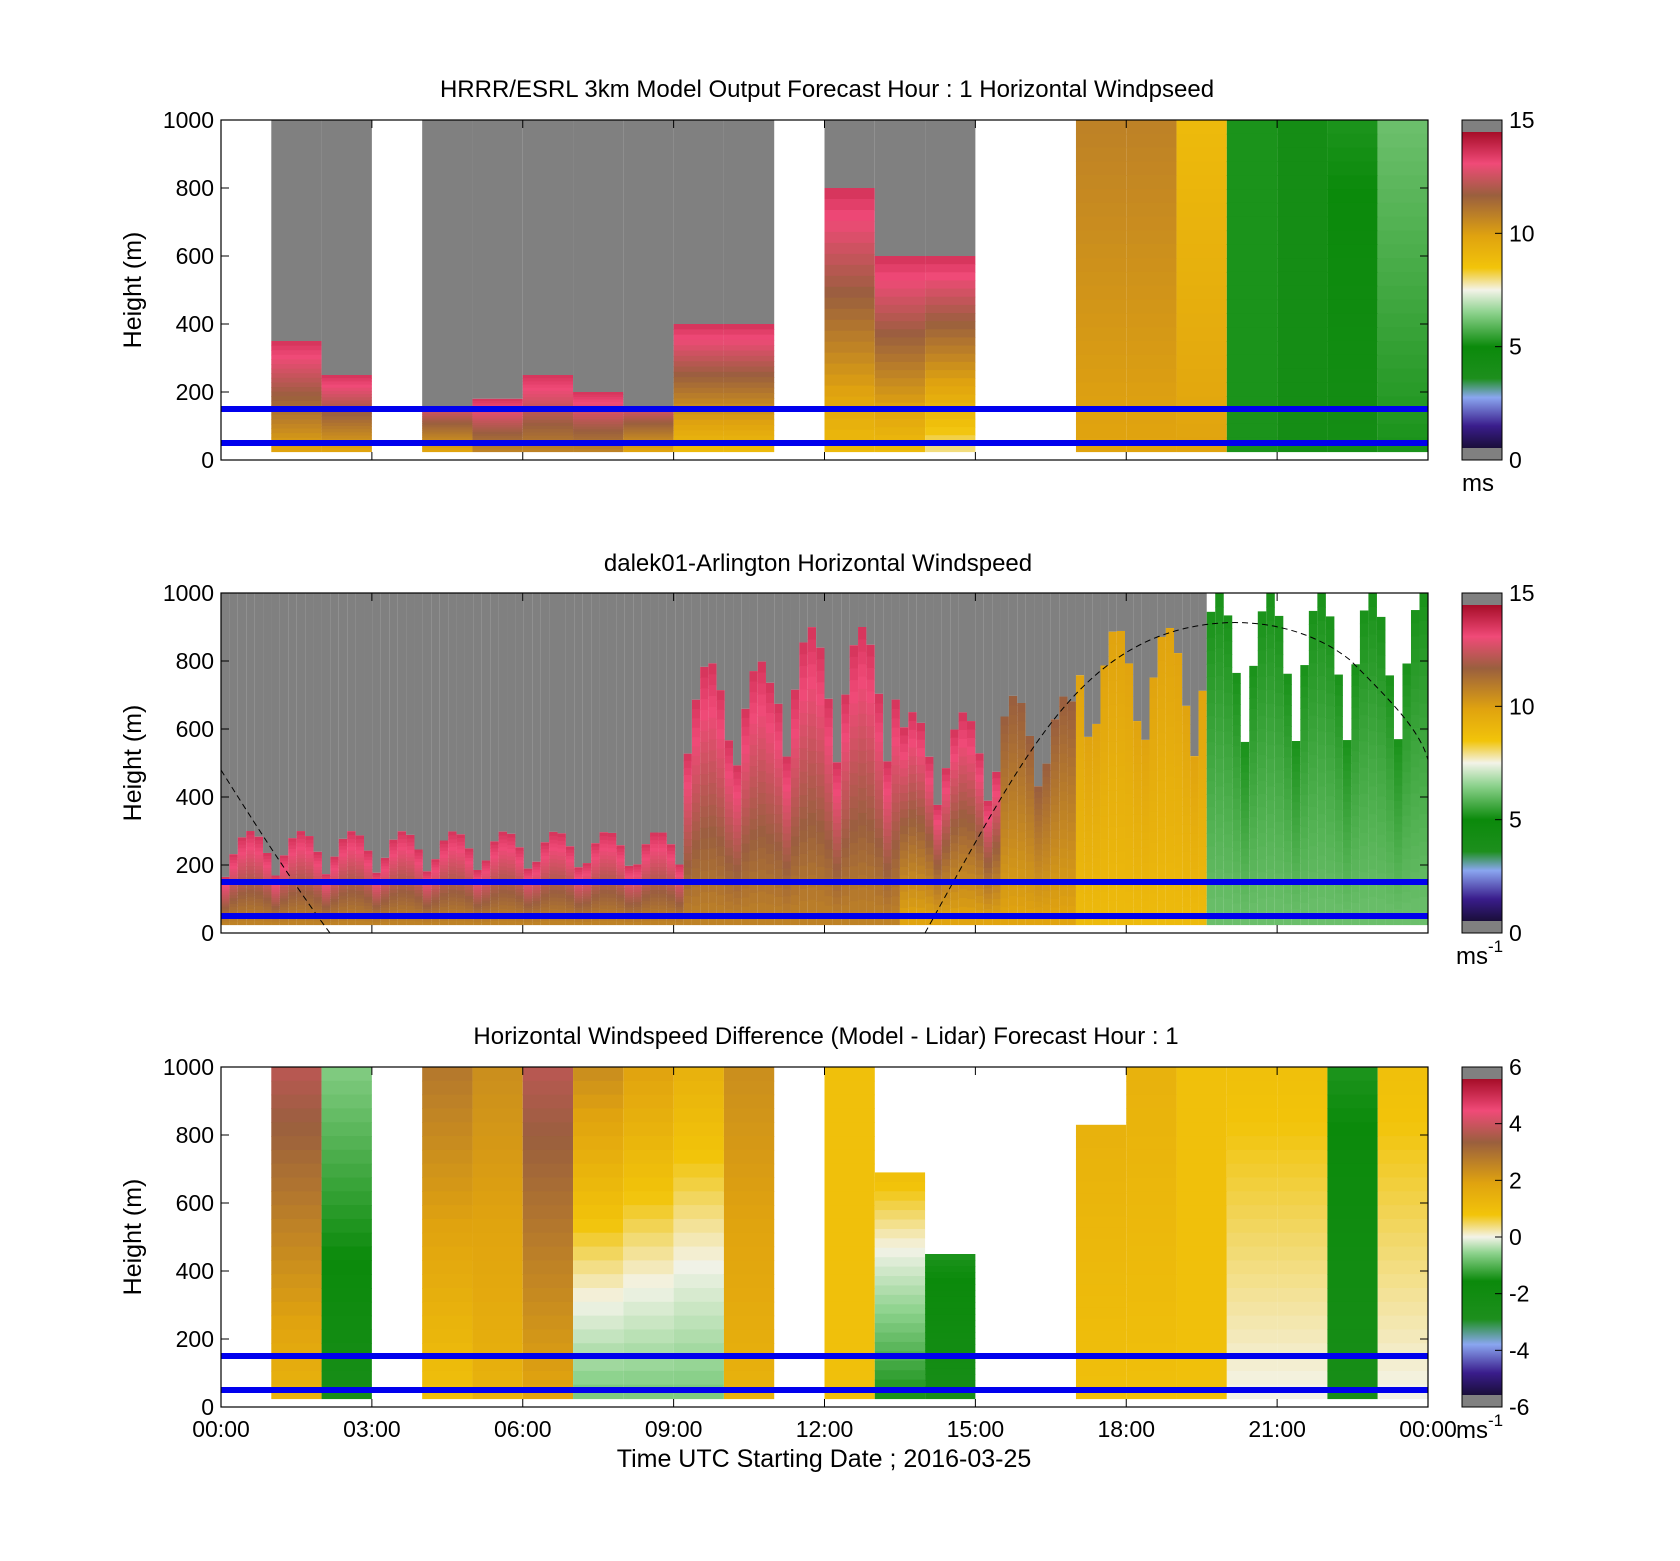  Describe the element at coordinates (207, 460) in the screenshot. I see `y-tick-label: 0` at that location.